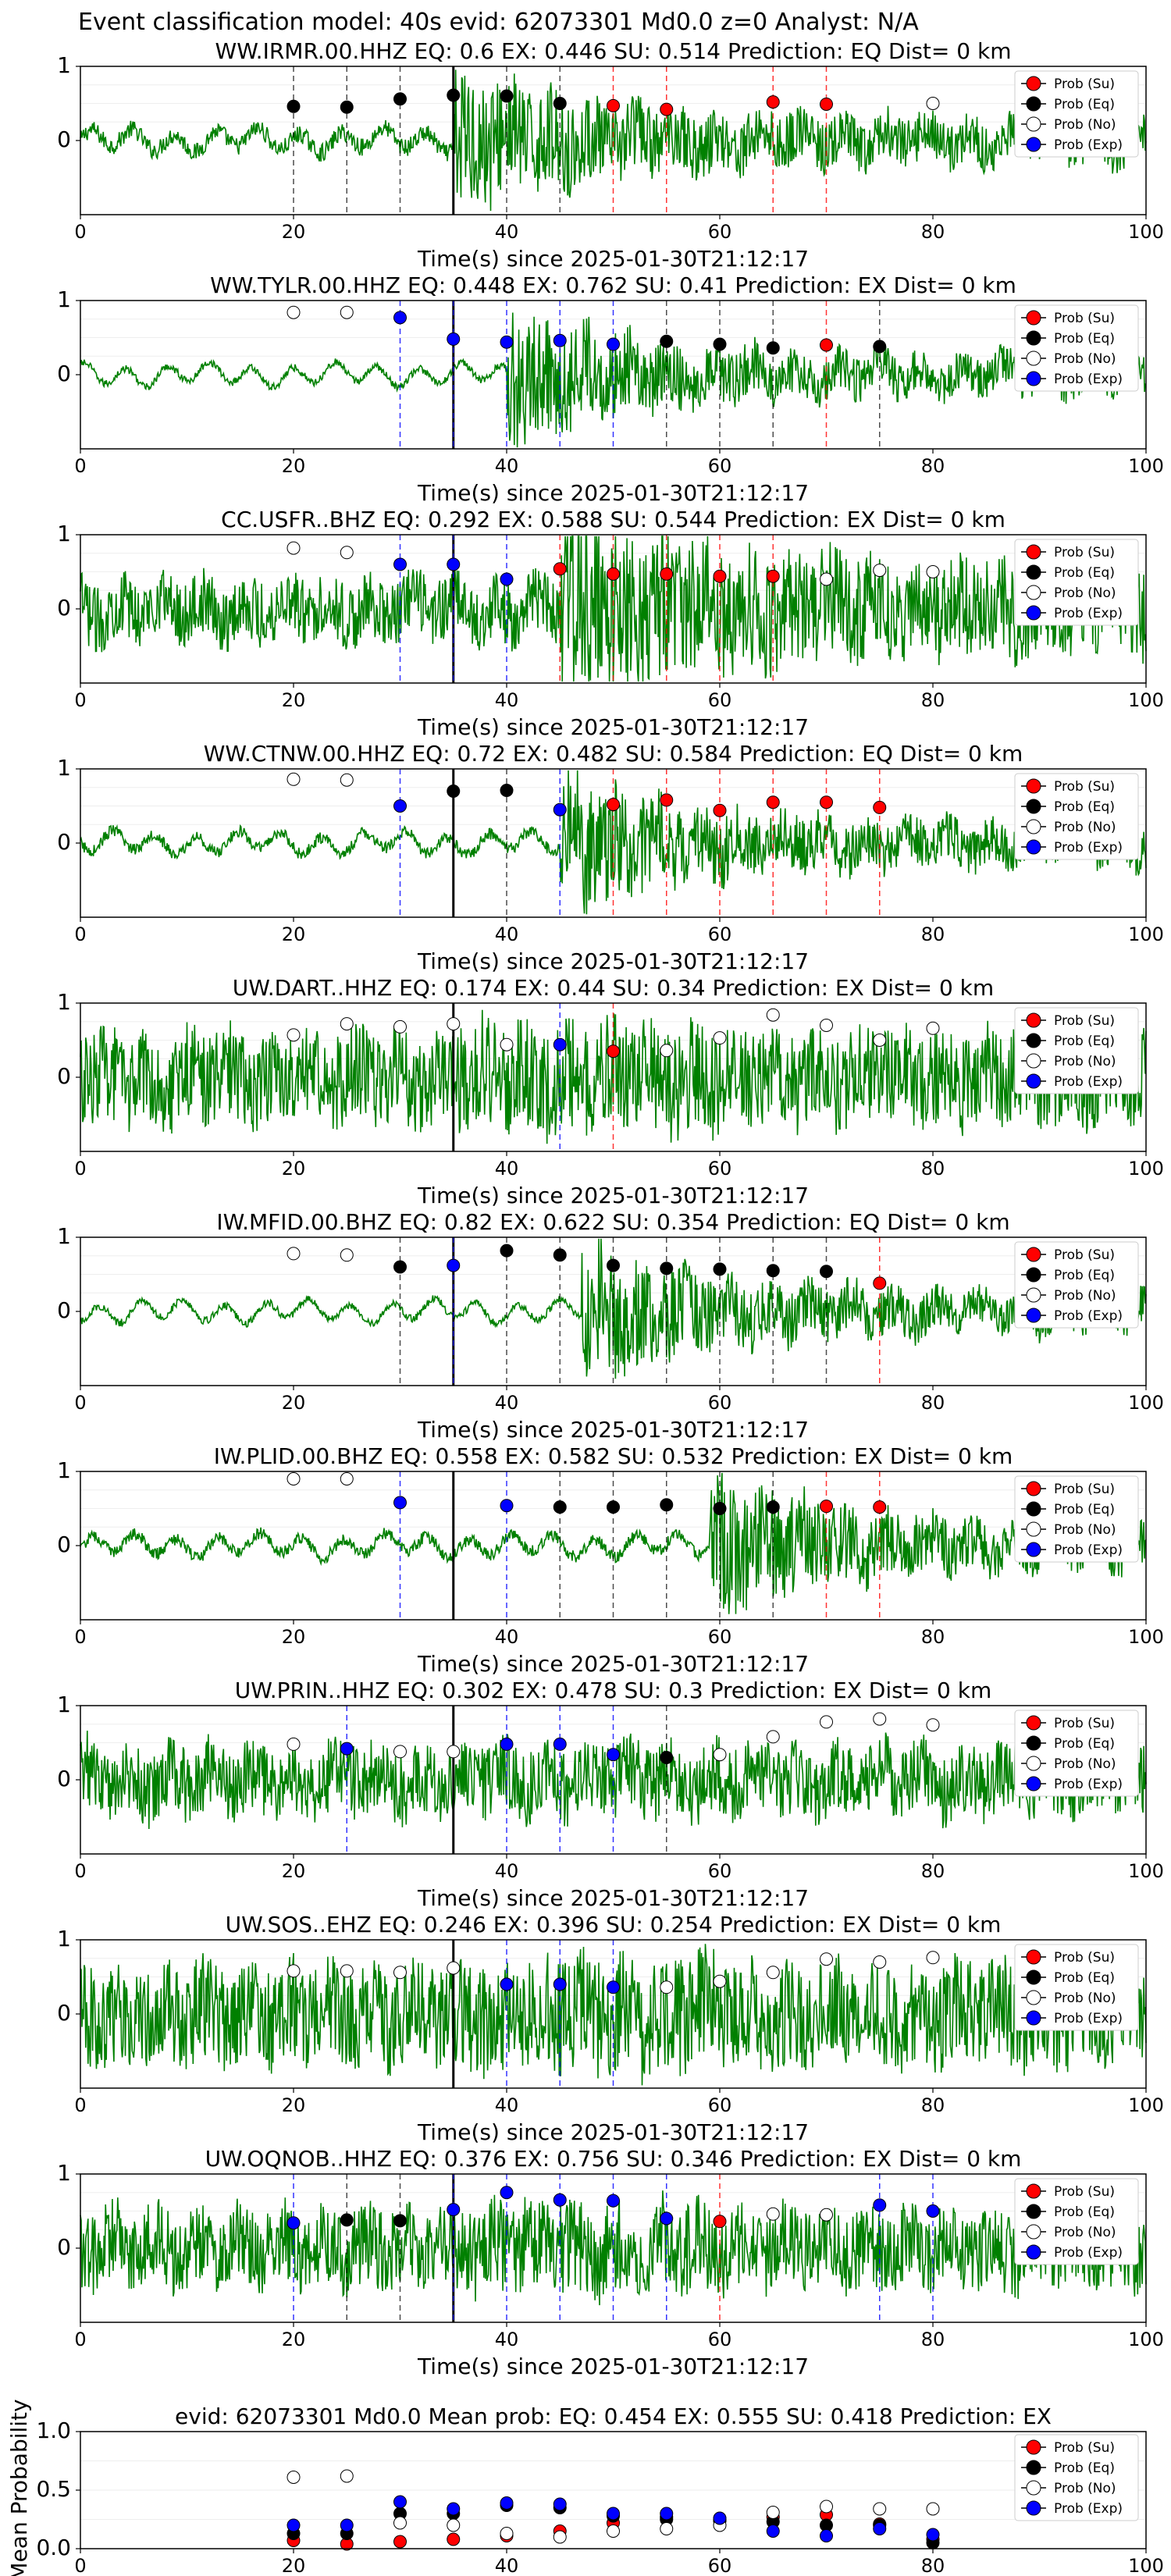 The image size is (1171, 2576). I want to click on y-tick-label: 0.0, so click(54, 2547).